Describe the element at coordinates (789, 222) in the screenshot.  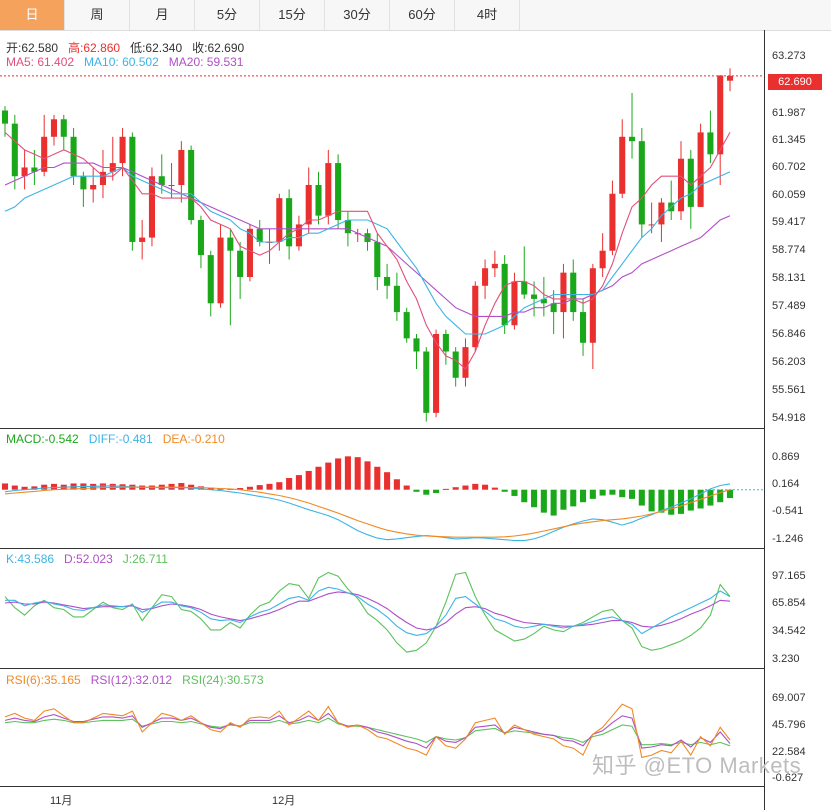
I see `price-tick: 59.417` at that location.